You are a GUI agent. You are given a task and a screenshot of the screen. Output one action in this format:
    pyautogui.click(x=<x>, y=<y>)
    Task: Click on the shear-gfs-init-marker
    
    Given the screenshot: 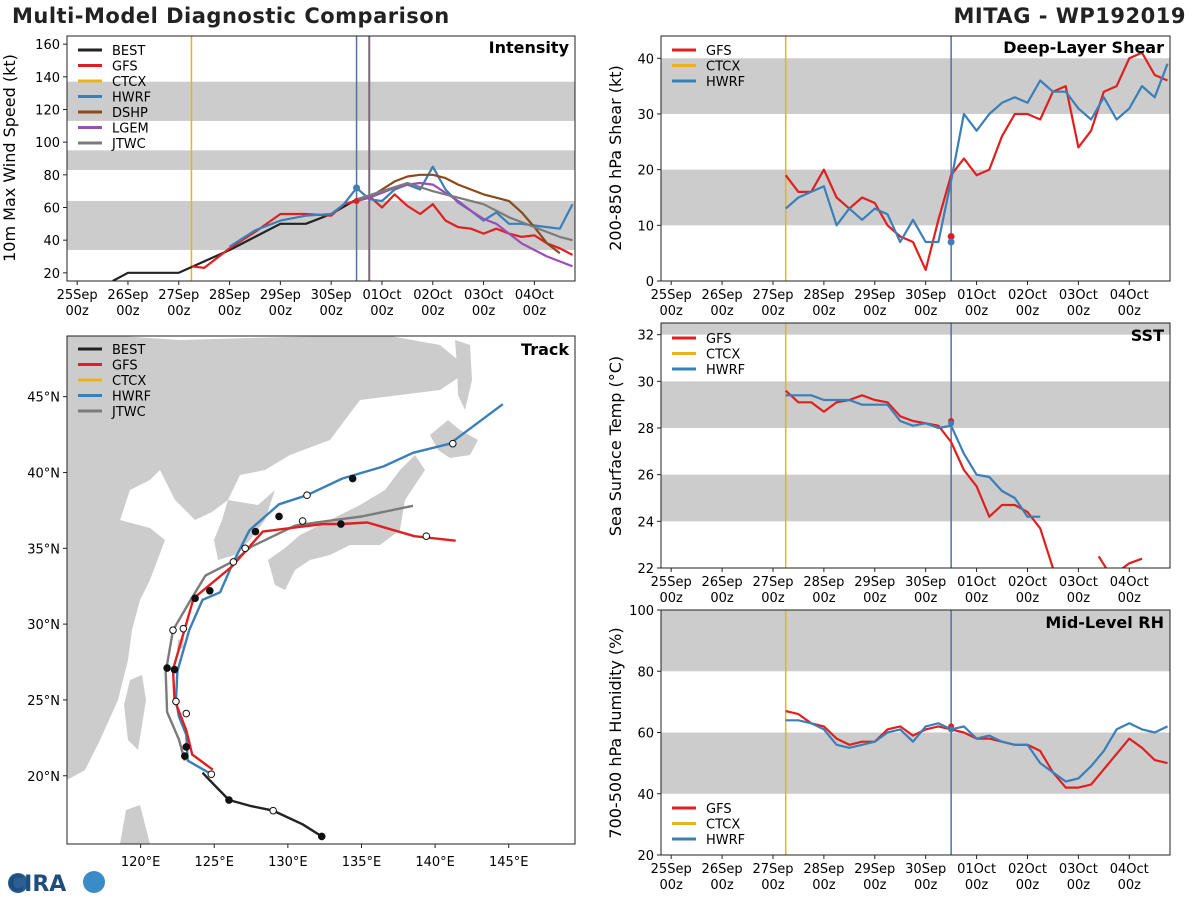 What is the action you would take?
    pyautogui.click(x=951, y=236)
    